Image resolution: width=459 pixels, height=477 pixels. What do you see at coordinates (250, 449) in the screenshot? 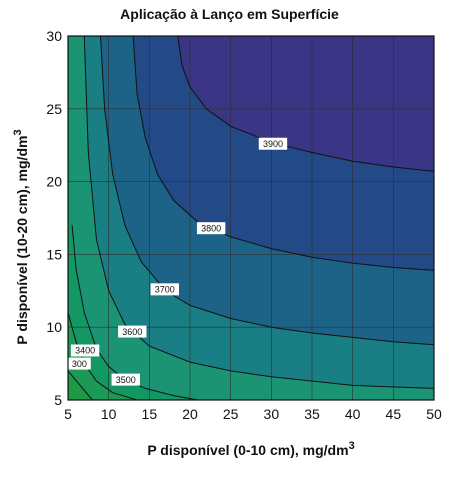
I see `x-axis-title: P disponível (0-10 cm), mg/dm3` at bounding box center [250, 449].